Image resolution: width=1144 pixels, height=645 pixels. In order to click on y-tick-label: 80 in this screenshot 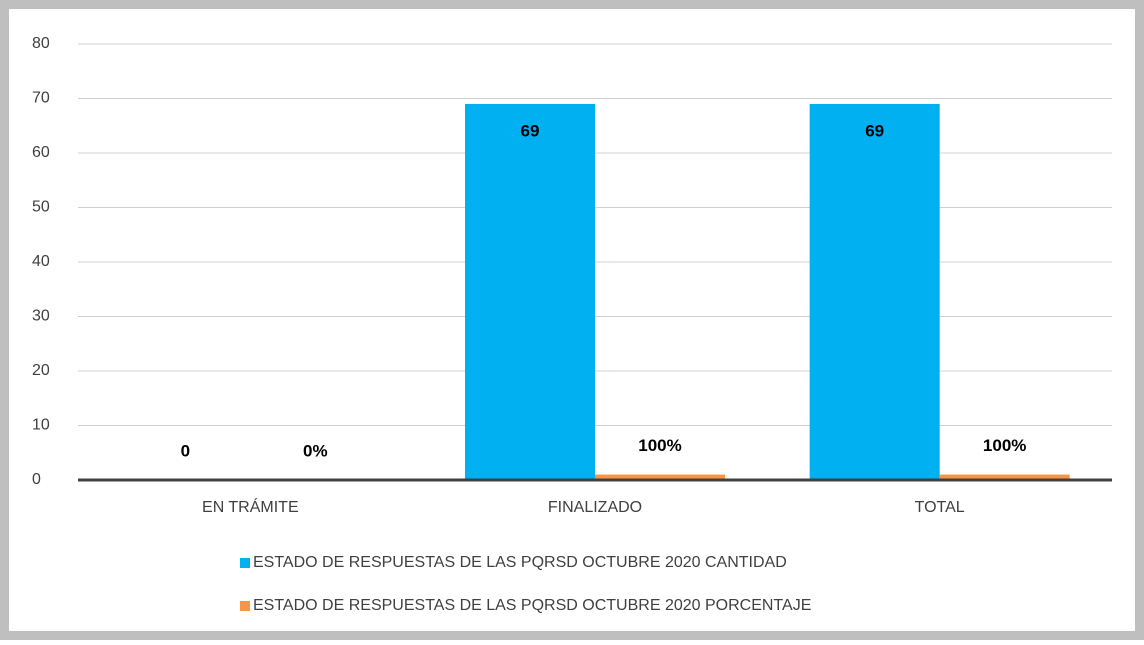, I will do `click(41, 43)`.